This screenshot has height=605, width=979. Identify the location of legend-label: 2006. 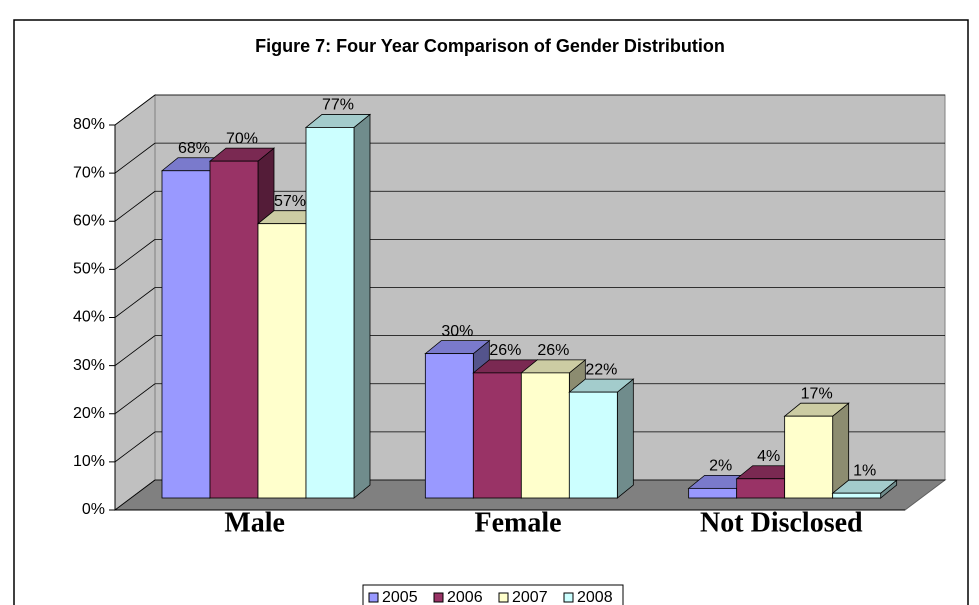
(465, 597).